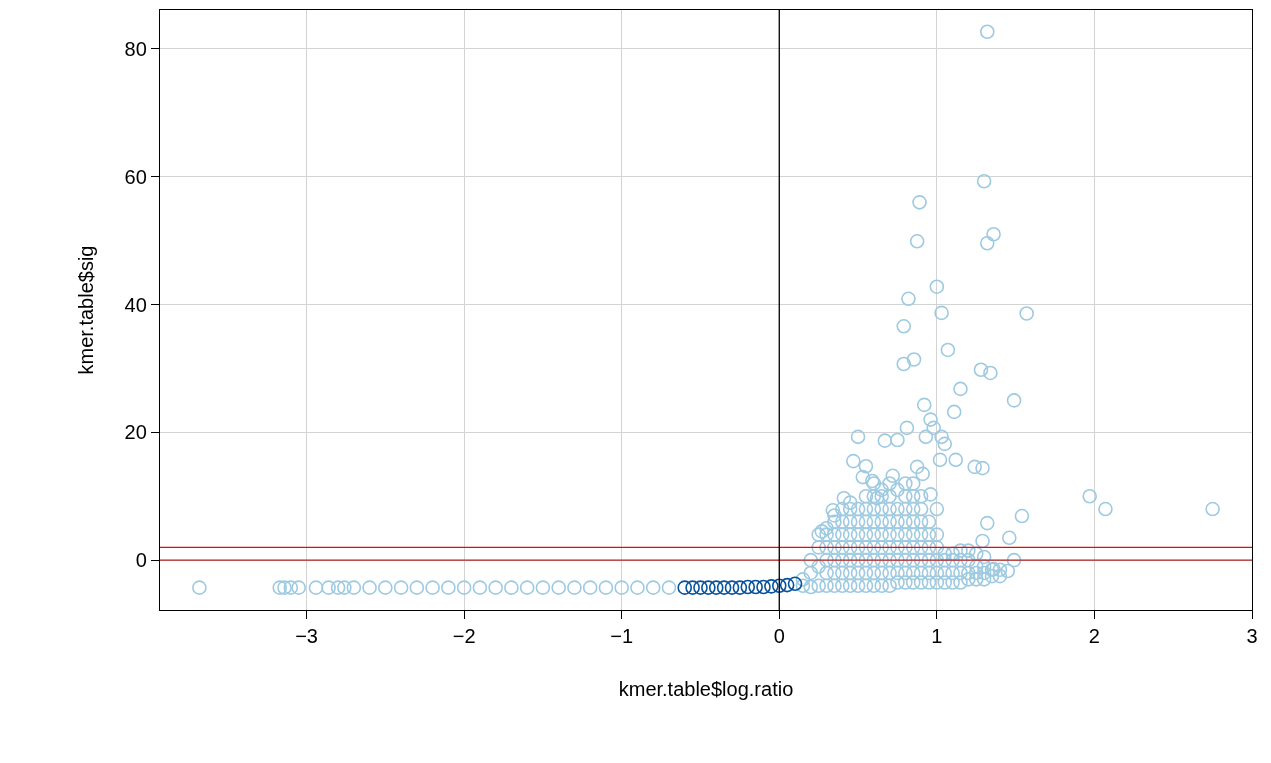 This screenshot has height=763, width=1271. Describe the element at coordinates (135, 176) in the screenshot. I see `y-tick-label: 60` at that location.